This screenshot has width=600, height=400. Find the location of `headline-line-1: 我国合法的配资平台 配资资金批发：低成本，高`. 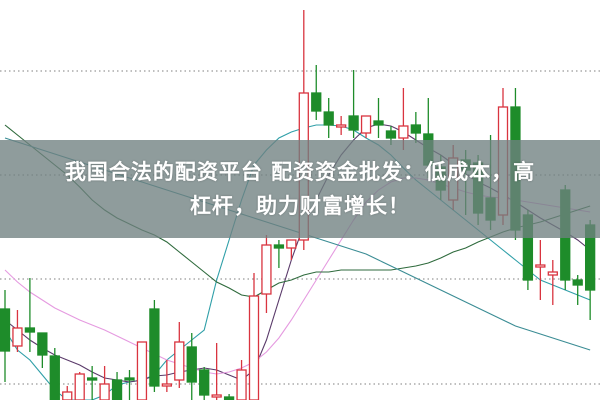

headline-line-1: 我国合法的配资平台 配资资金批发：低成本，高 is located at coordinates (300, 172).